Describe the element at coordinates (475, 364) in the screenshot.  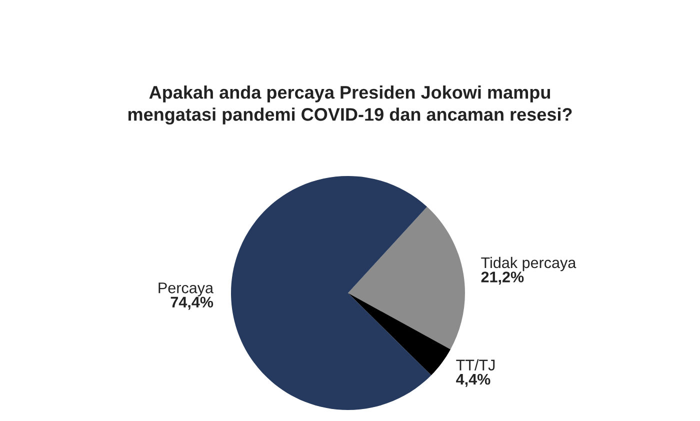
I see `slice-label: TT/TJ` at that location.